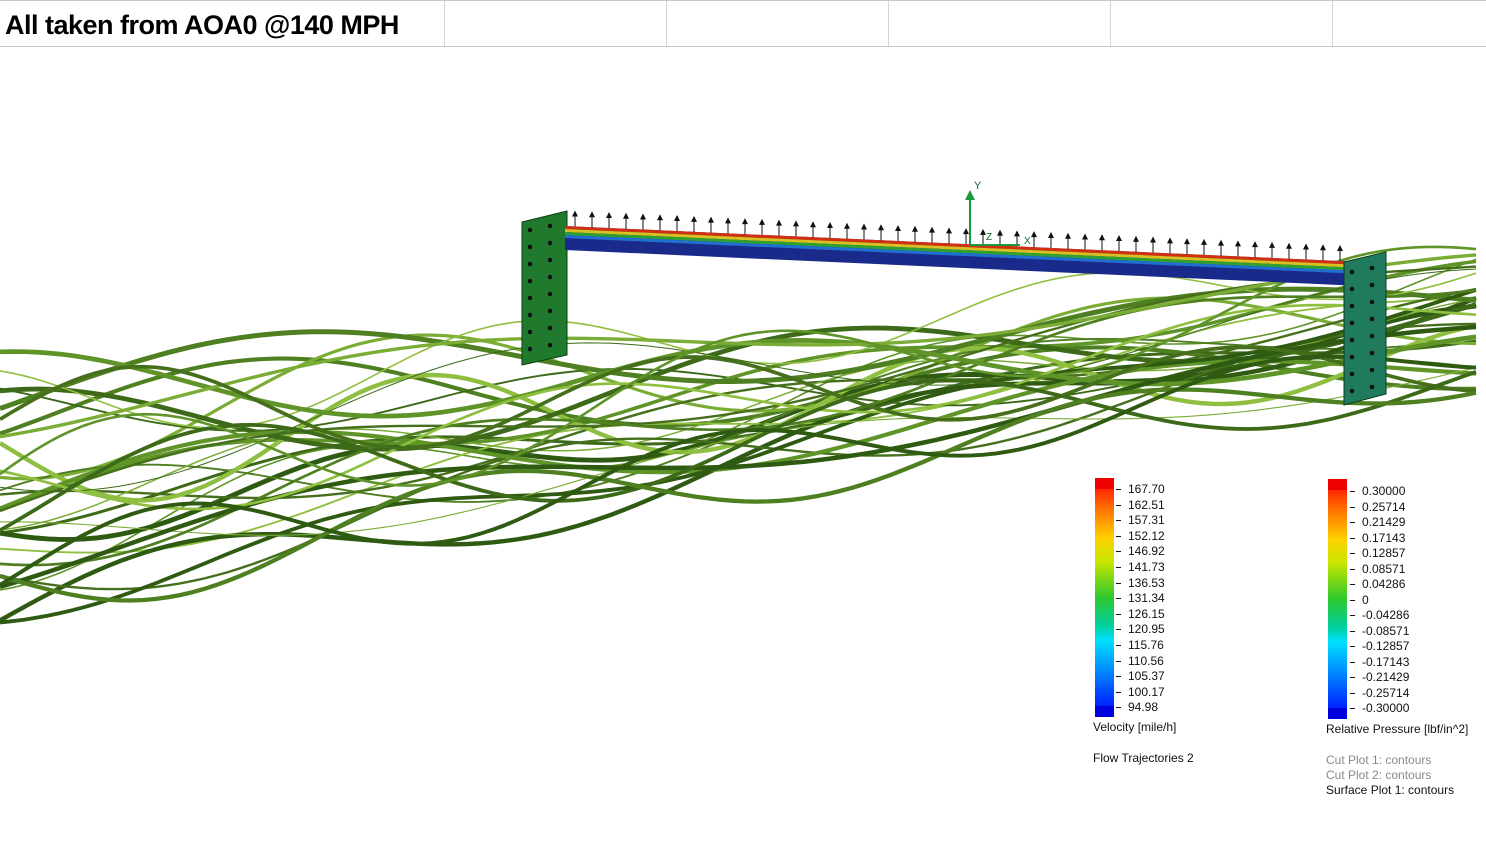 The image size is (1486, 844). Describe the element at coordinates (544, 288) in the screenshot. I see `left-endplate` at that location.